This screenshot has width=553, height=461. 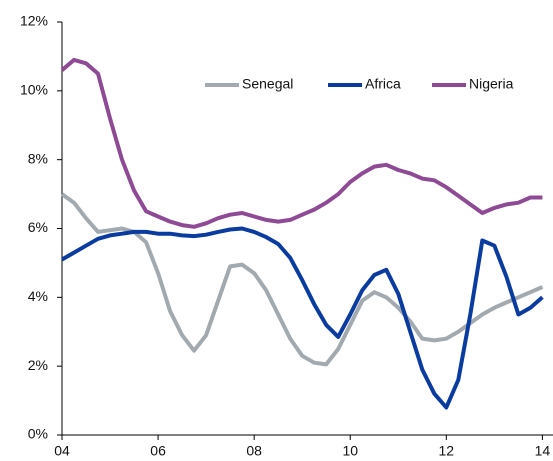 What do you see at coordinates (158, 451) in the screenshot?
I see `x-tick-label: 06` at bounding box center [158, 451].